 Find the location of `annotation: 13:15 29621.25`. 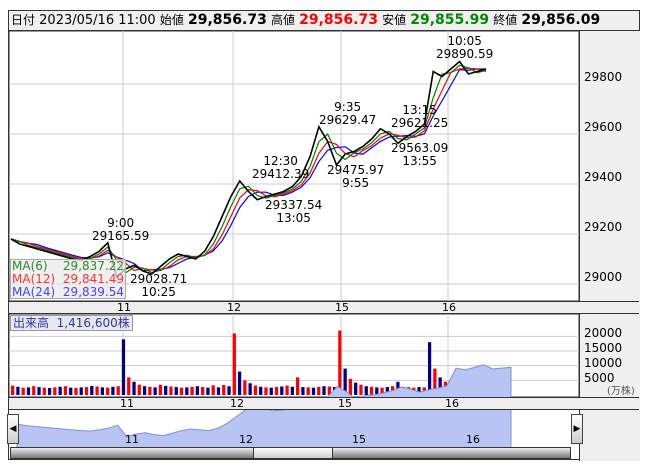

annotation: 13:15 29621.25 is located at coordinates (420, 116).